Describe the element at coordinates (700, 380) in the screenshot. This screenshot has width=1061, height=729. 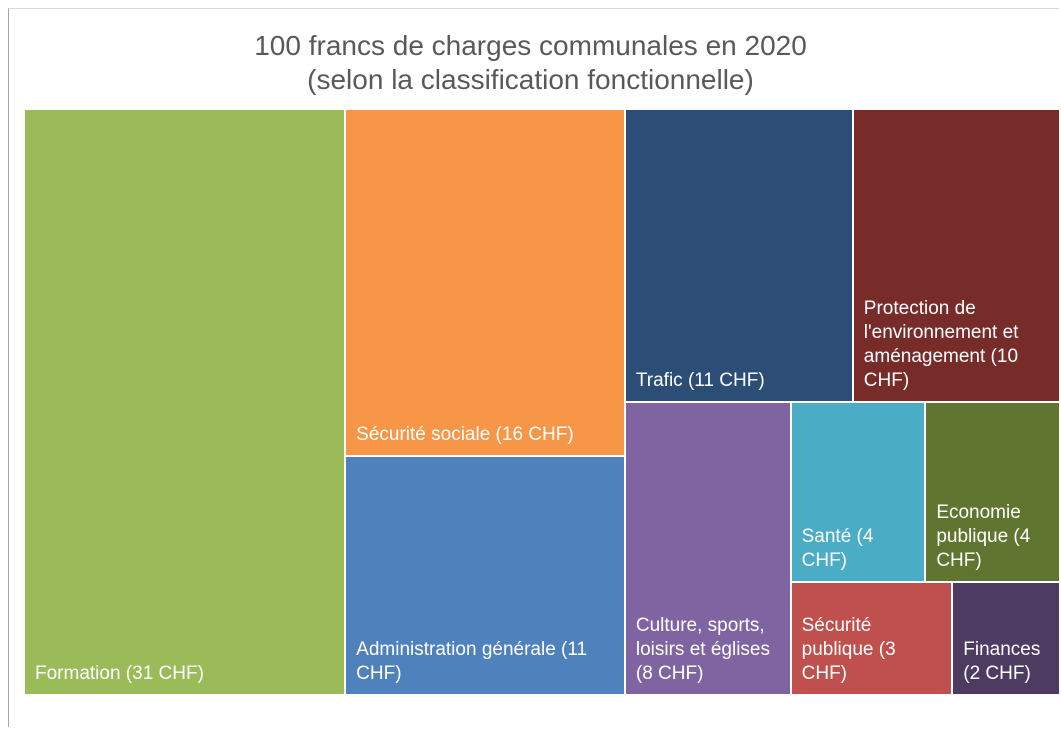
I see `cell-label: Trafic (11 CHF)` at that location.